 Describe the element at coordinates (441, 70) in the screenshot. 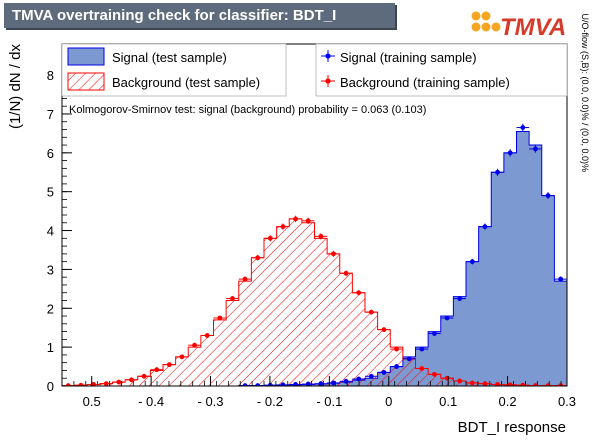

I see `legend-right-box` at that location.